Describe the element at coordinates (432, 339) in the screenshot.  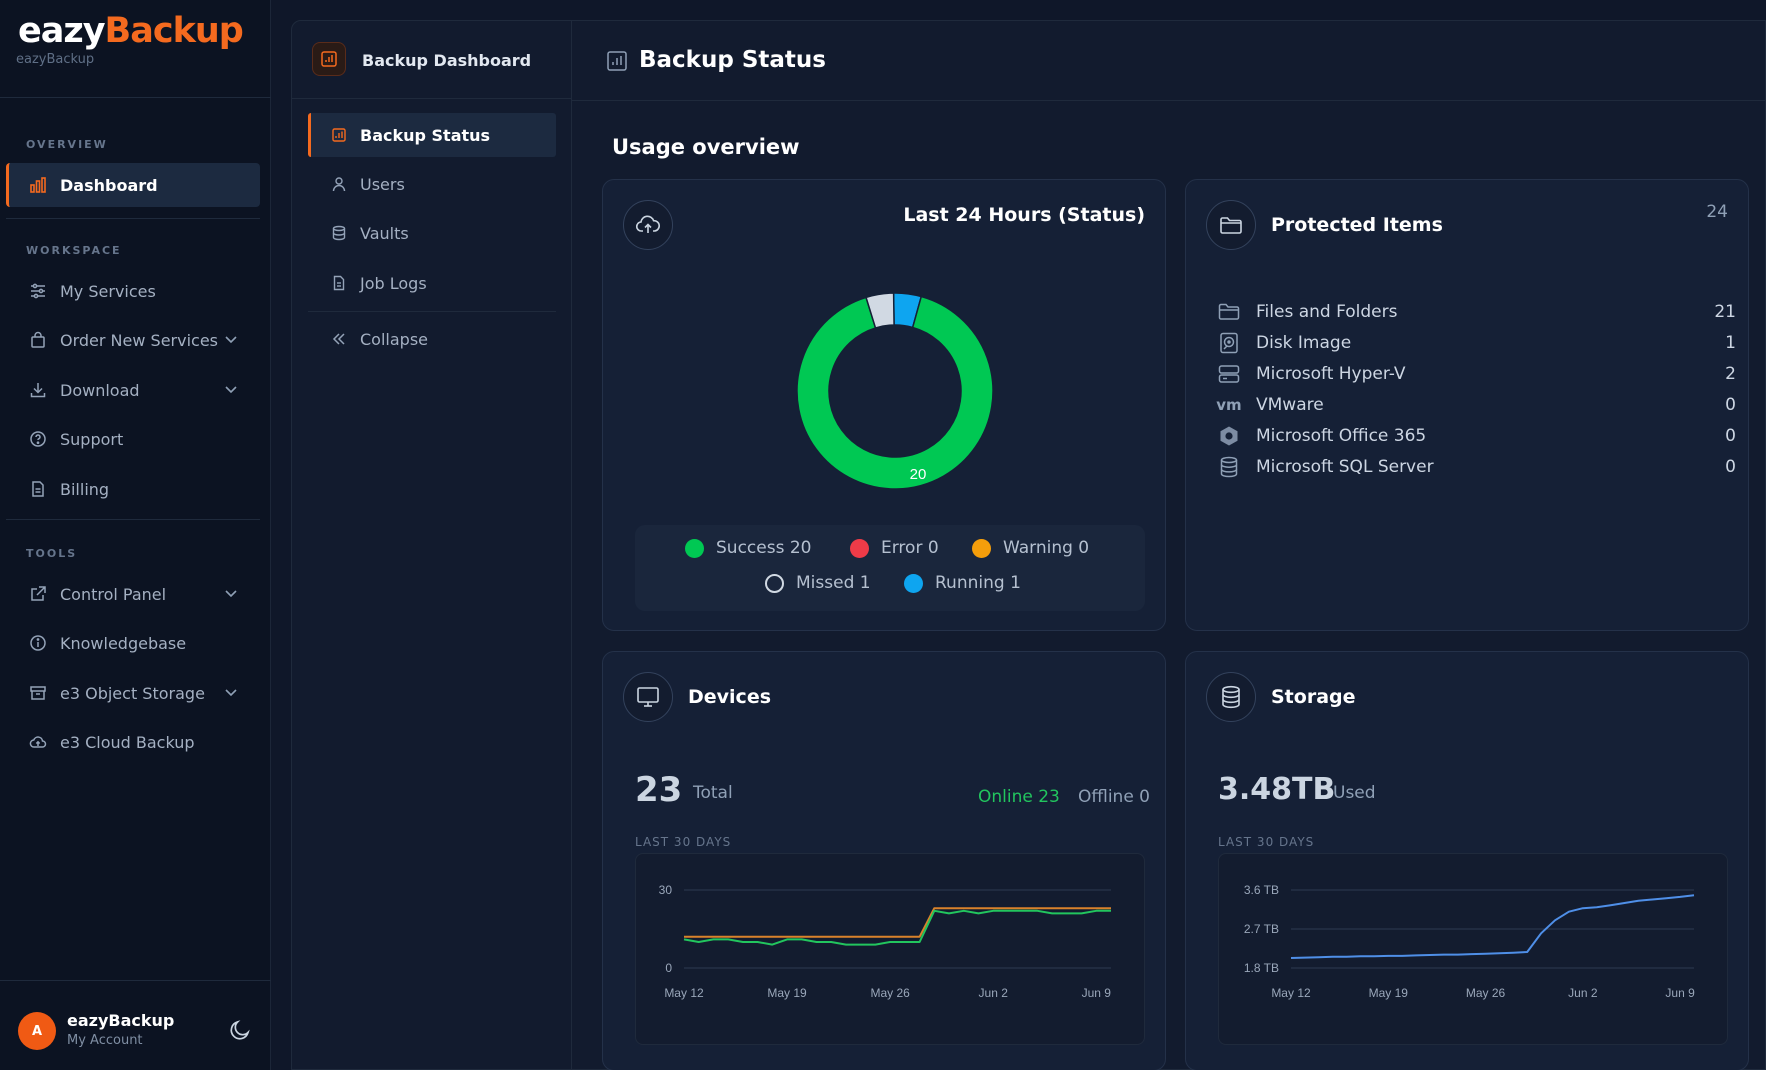
I see `subnav-collapse-button: Collapse` at that location.